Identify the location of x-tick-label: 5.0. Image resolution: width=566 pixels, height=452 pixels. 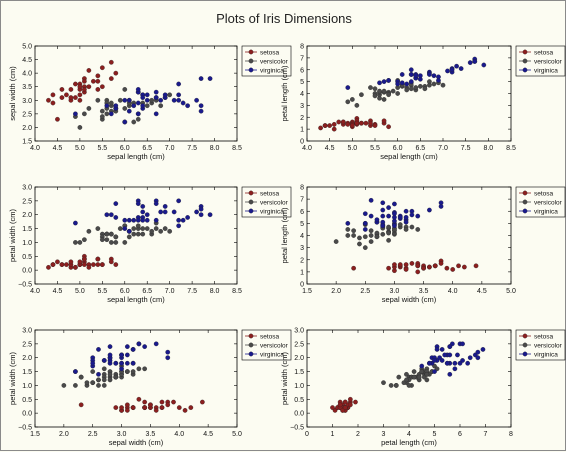
(80, 291).